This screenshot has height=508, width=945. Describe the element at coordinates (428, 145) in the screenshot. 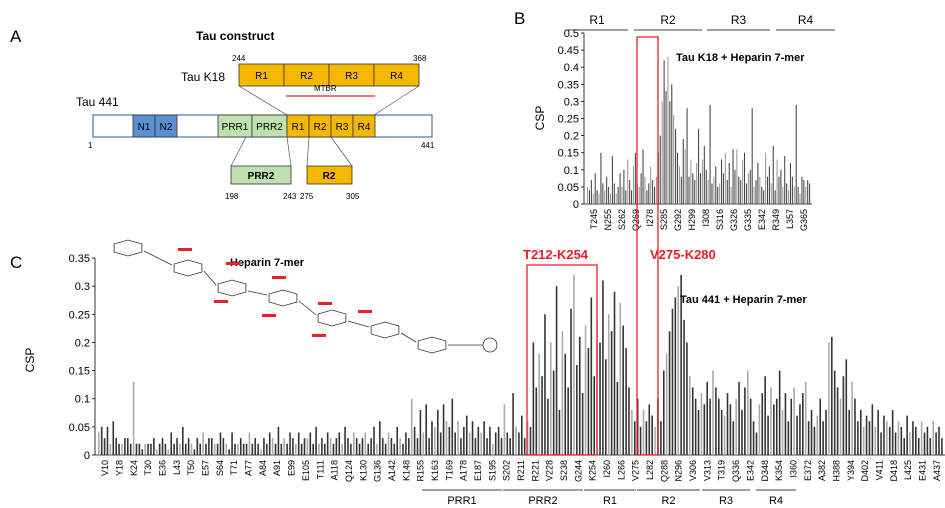

I see `tau441-end: 441` at that location.